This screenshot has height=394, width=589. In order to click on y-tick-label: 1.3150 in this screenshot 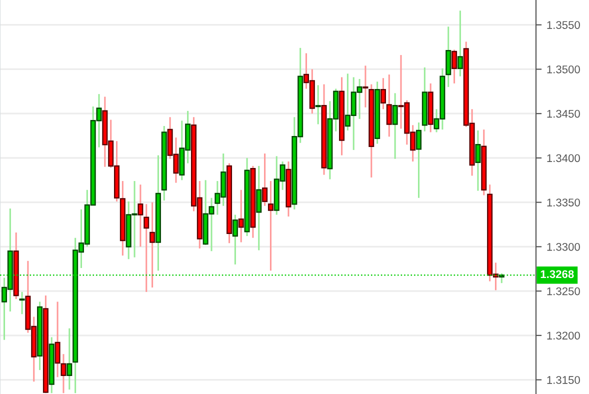, I will do `click(563, 380)`.